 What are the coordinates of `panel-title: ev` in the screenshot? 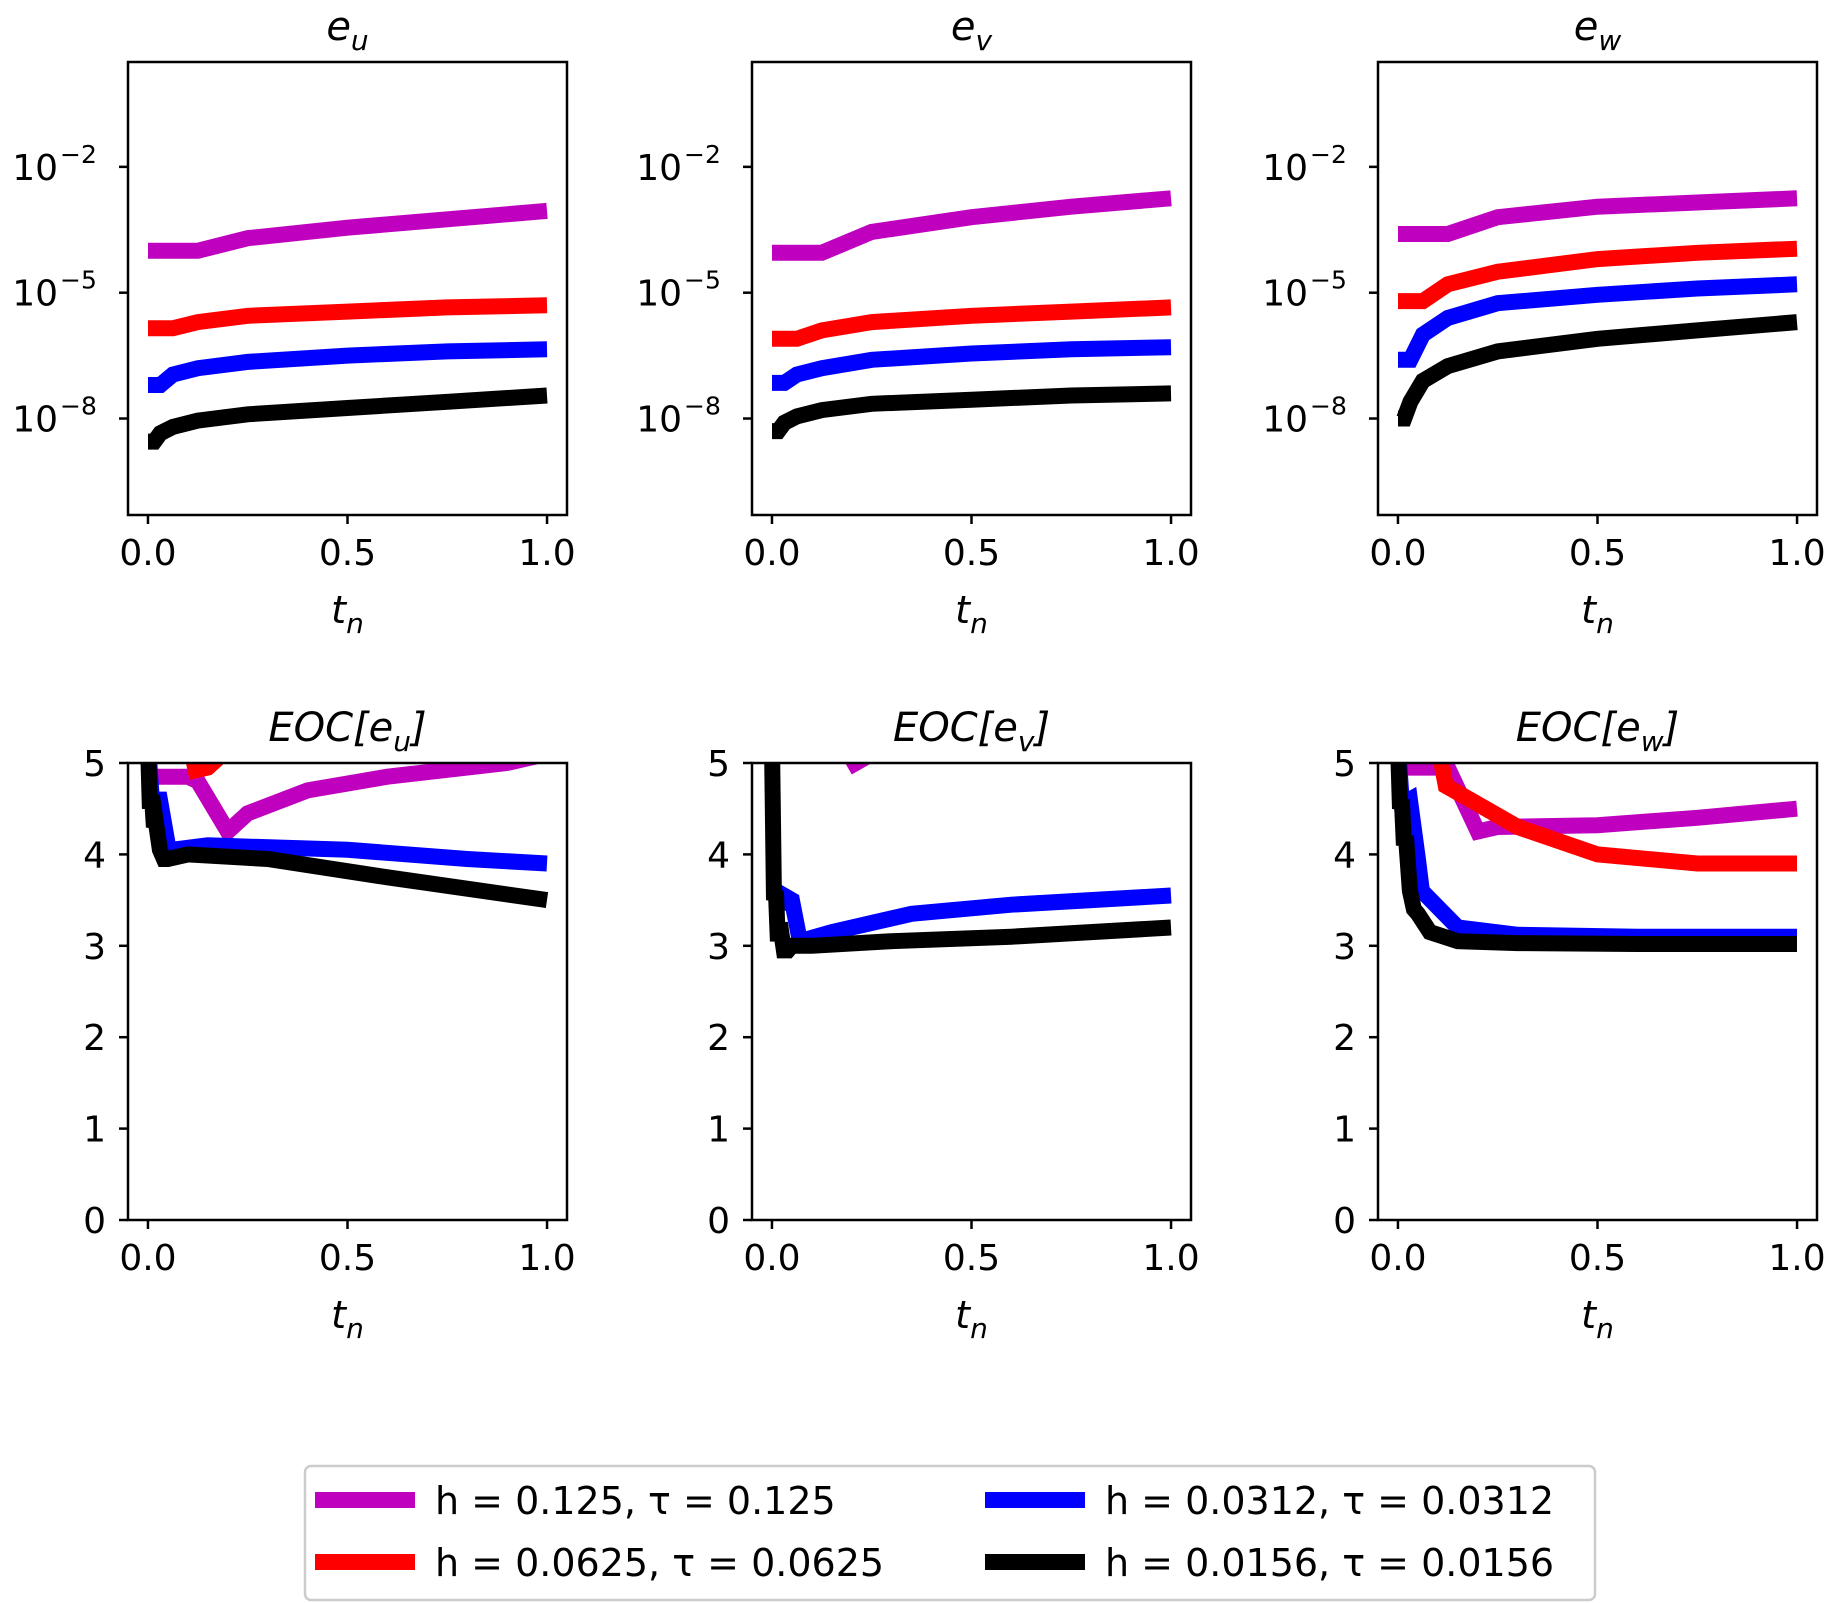 It's located at (972, 30).